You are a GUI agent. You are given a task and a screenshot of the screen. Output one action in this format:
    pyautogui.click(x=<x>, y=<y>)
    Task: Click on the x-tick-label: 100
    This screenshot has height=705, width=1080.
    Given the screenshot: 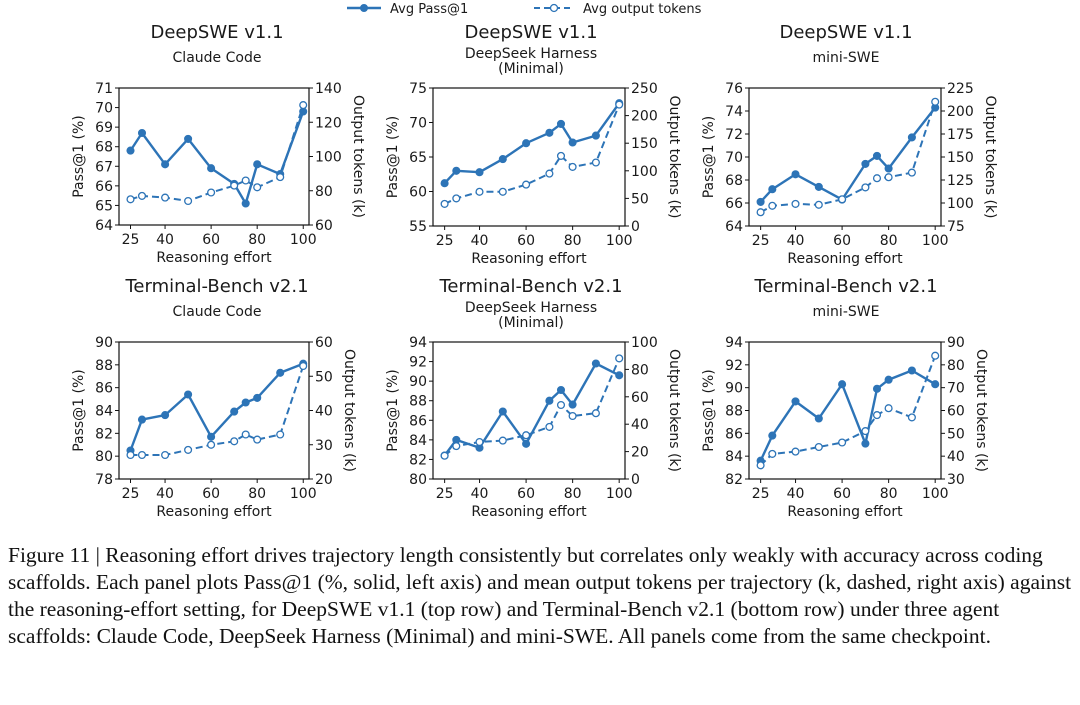 What is the action you would take?
    pyautogui.click(x=935, y=241)
    